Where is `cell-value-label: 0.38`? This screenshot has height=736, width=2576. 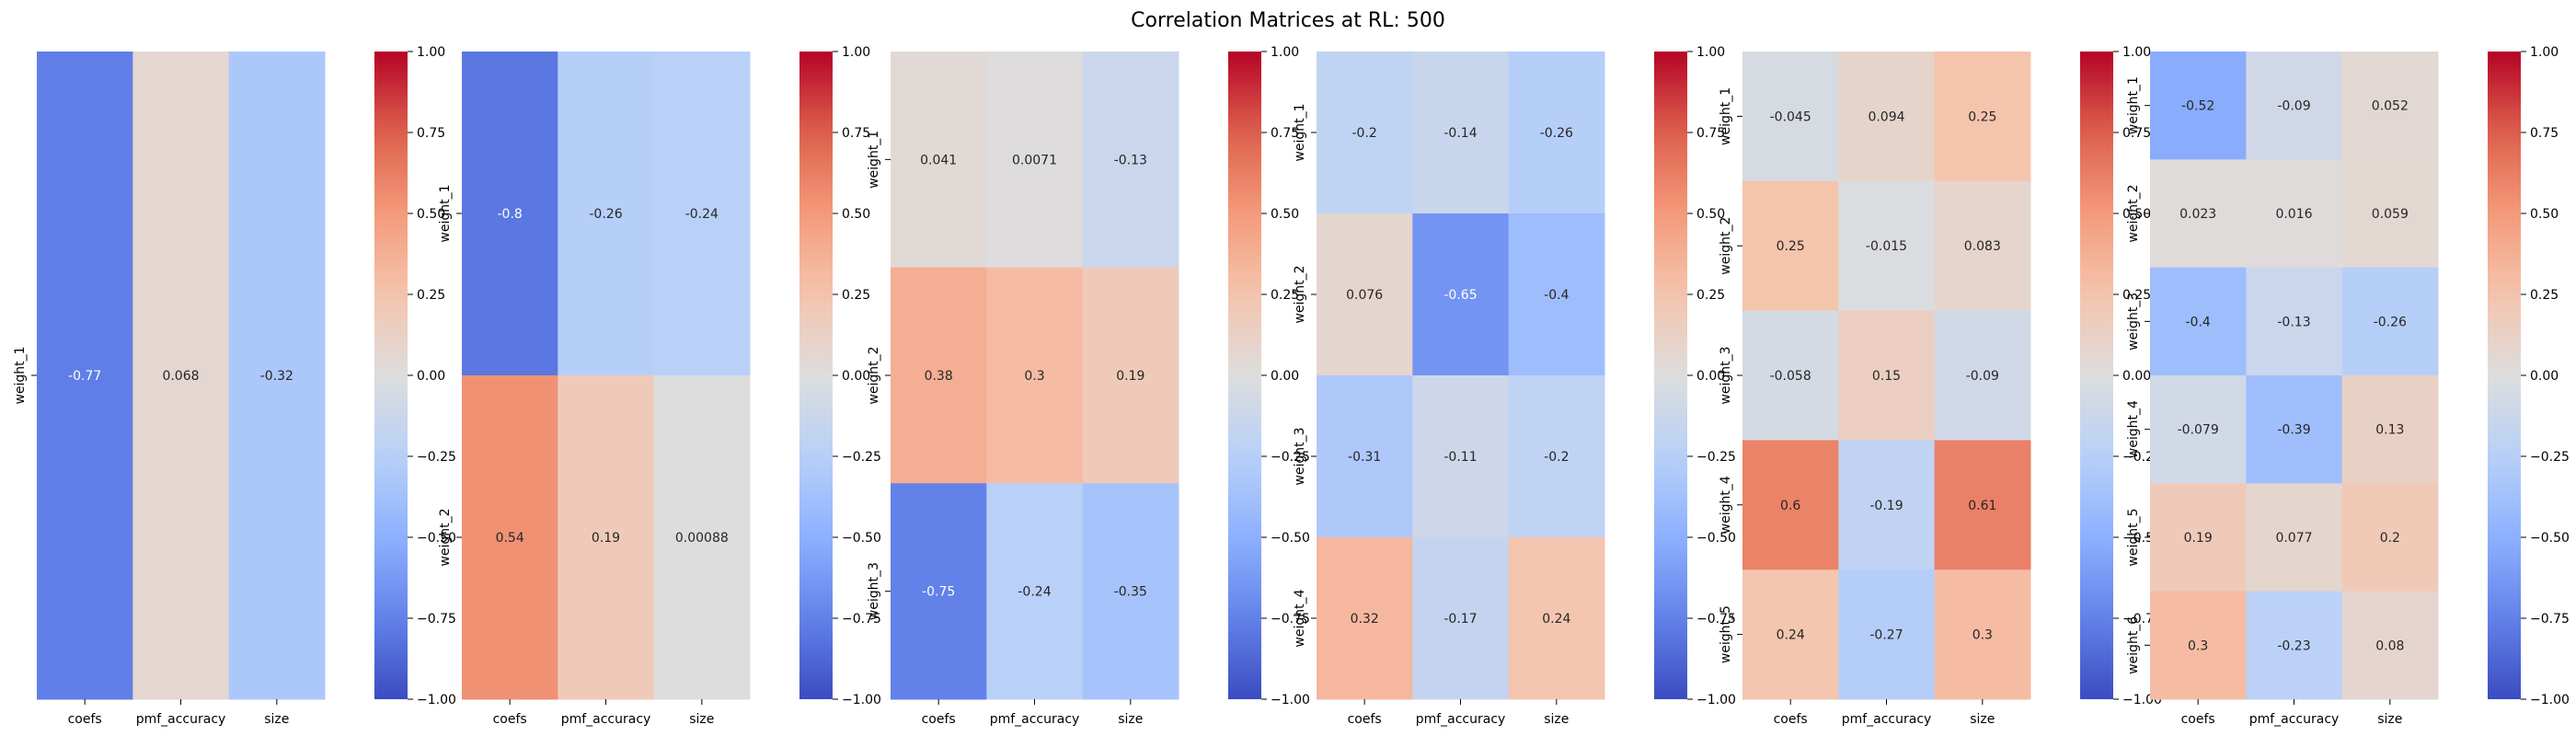 cell-value-label: 0.38 is located at coordinates (939, 376).